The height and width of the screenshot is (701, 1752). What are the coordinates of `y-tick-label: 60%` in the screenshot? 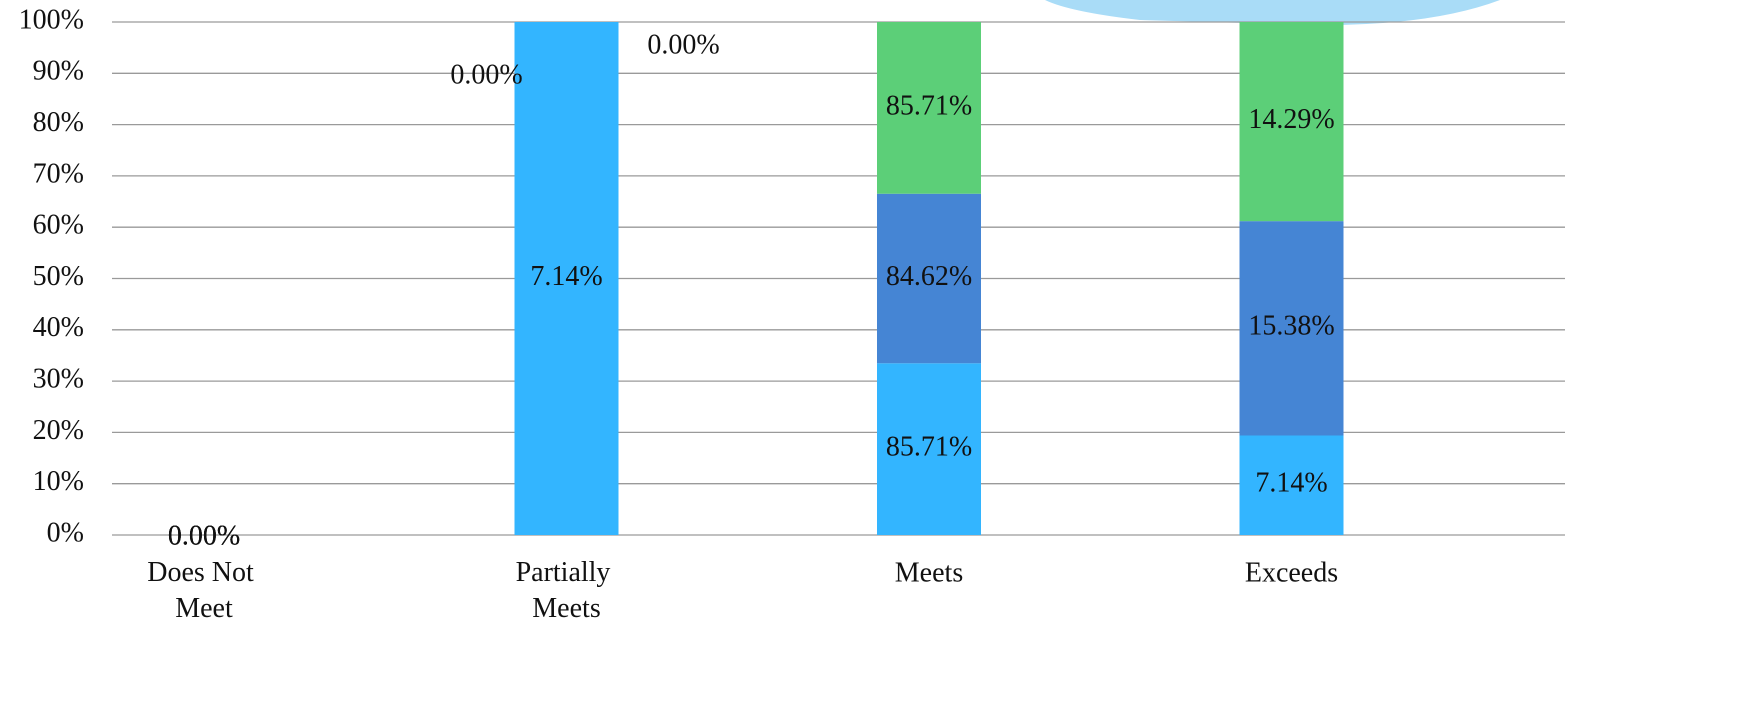 It's located at (58, 225).